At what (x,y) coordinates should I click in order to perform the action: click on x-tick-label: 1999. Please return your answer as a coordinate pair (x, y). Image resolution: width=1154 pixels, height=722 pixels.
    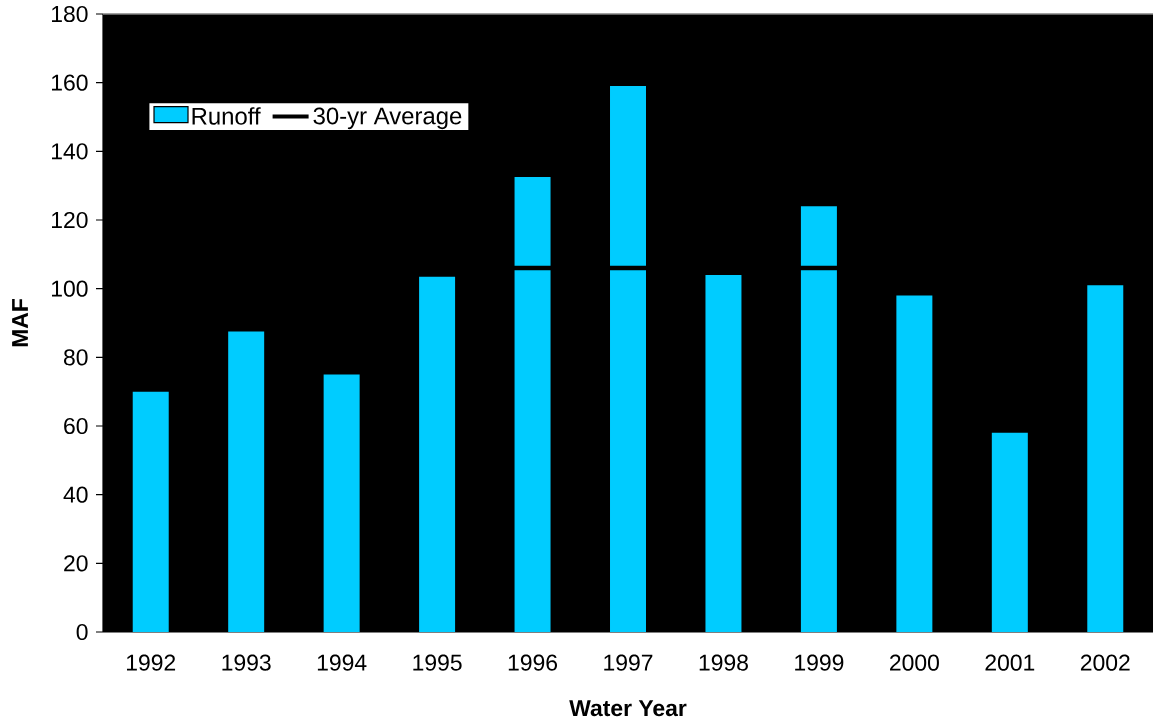
    Looking at the image, I should click on (819, 662).